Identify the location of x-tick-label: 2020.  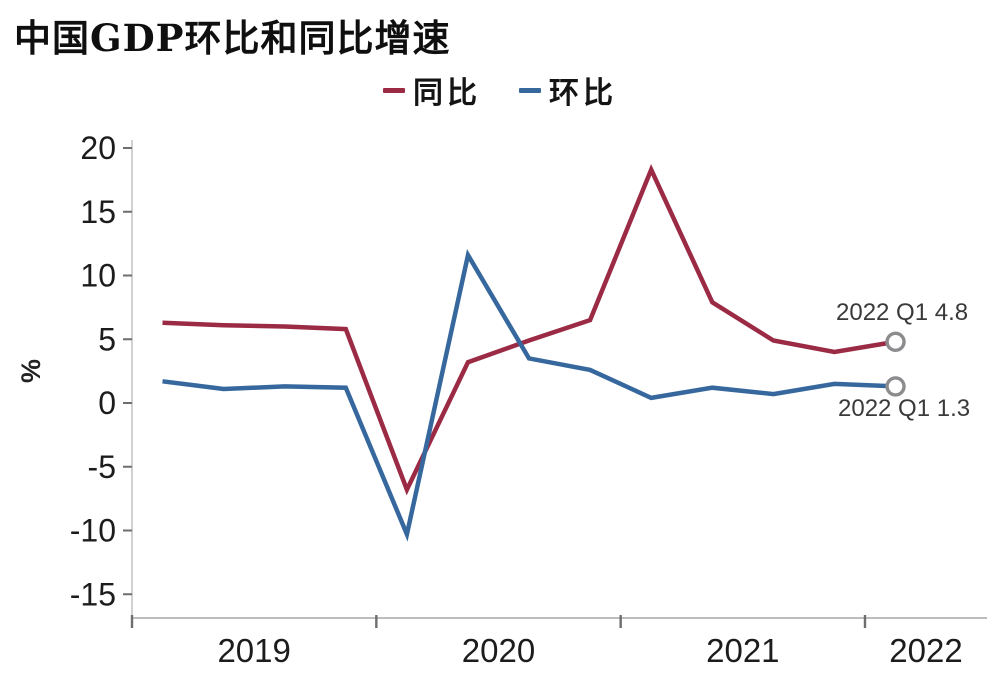
(498, 650).